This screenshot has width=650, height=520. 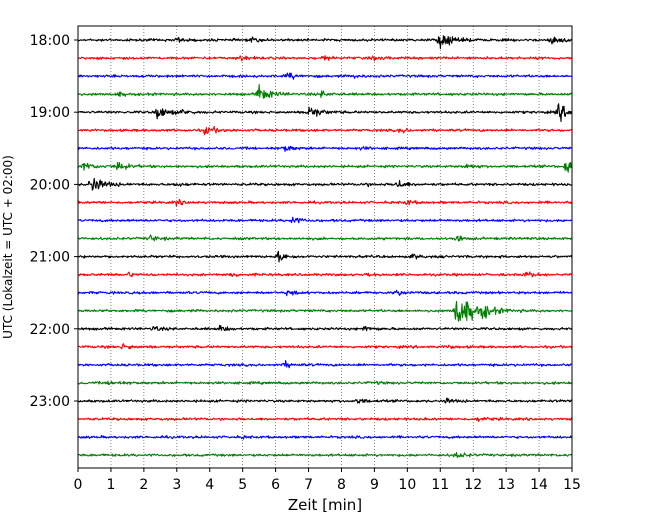 I want to click on y-tick-label: 18:00, so click(x=50, y=41).